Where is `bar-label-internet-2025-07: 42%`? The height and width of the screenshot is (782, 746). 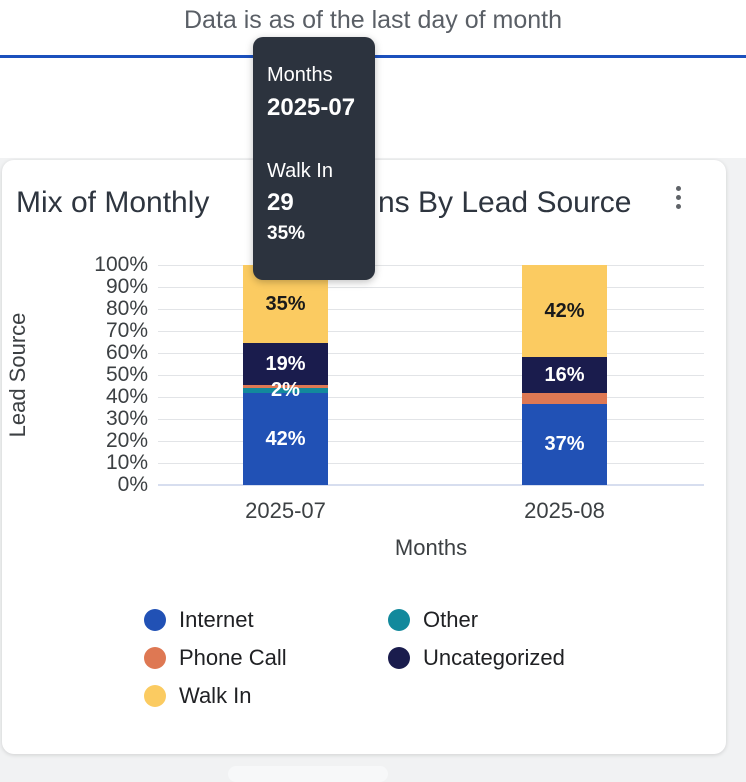
bar-label-internet-2025-07: 42% is located at coordinates (285, 438).